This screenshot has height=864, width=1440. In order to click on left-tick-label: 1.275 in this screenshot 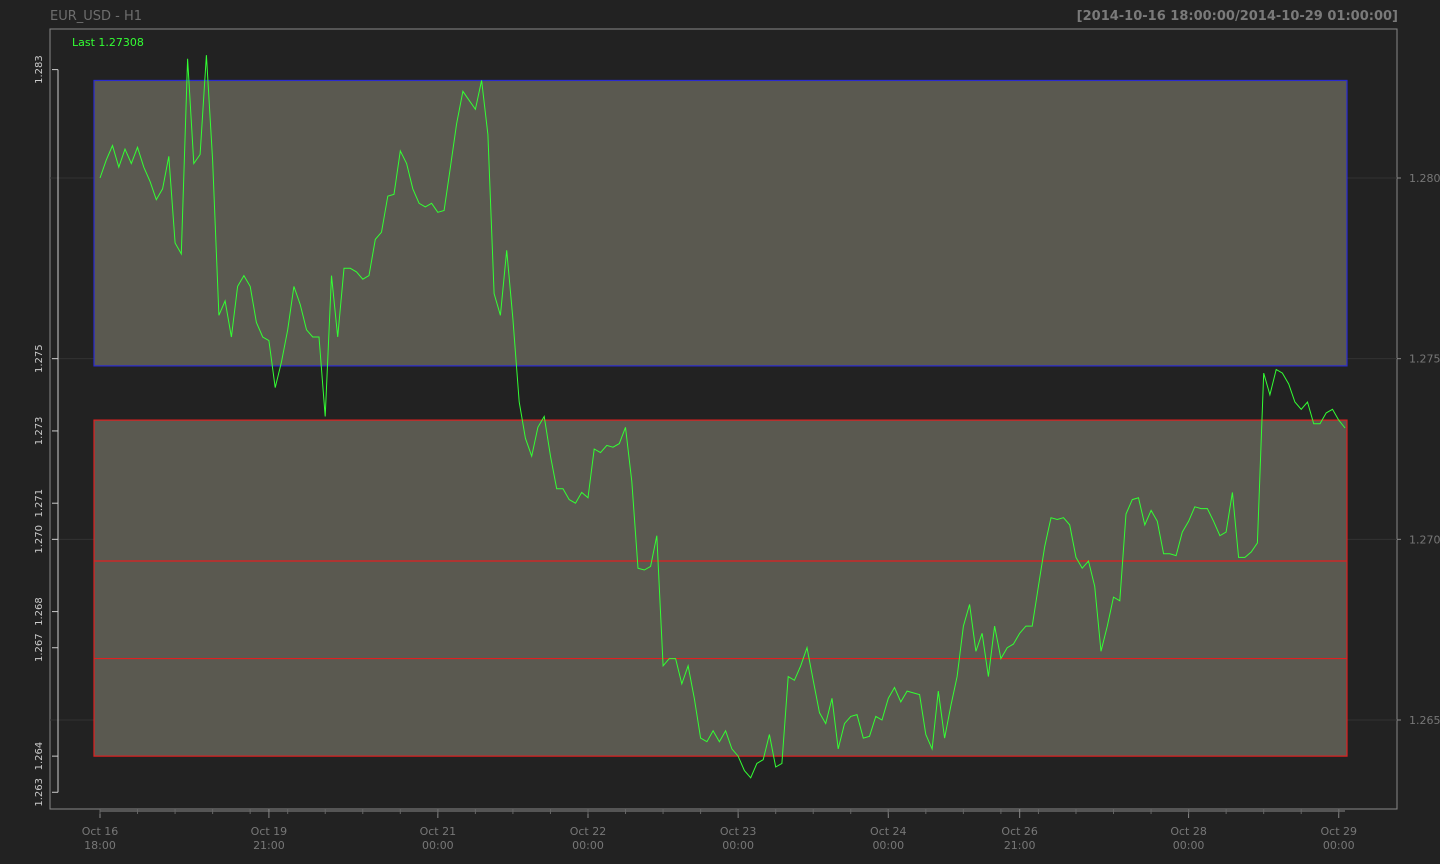, I will do `click(39, 358)`.